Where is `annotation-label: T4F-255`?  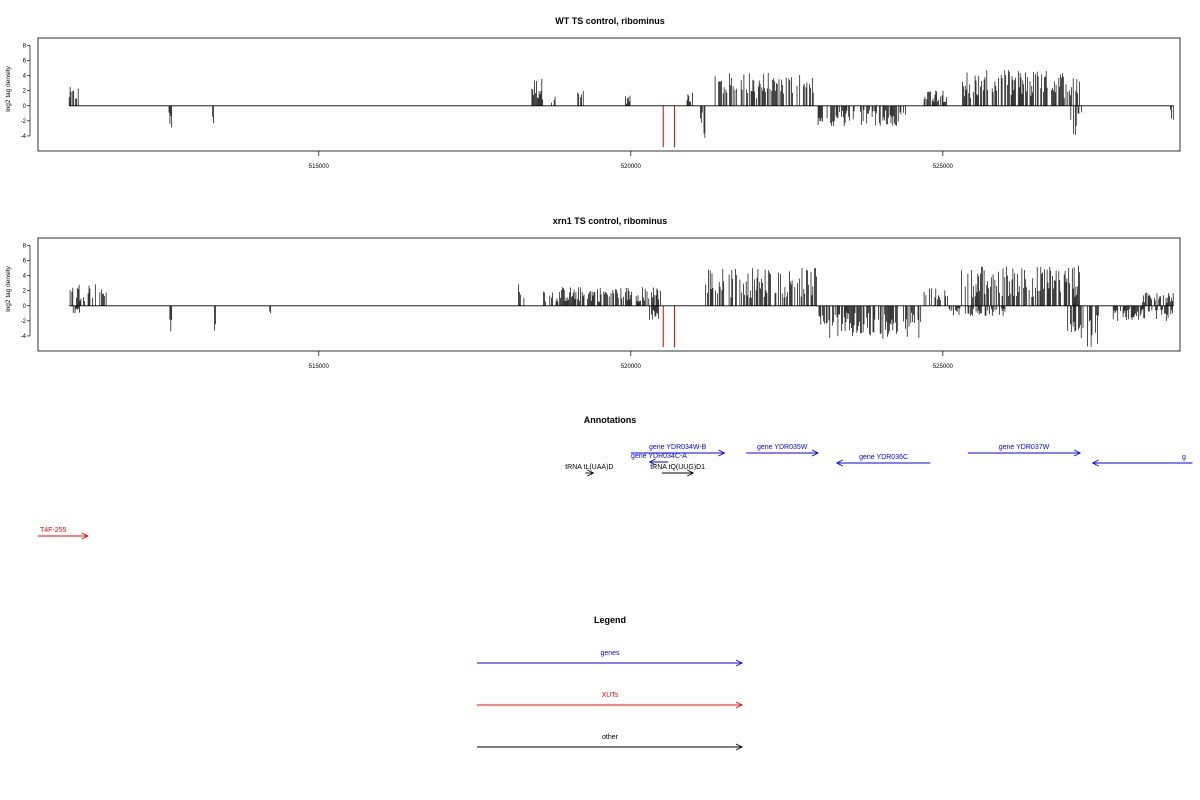 annotation-label: T4F-255 is located at coordinates (53, 530).